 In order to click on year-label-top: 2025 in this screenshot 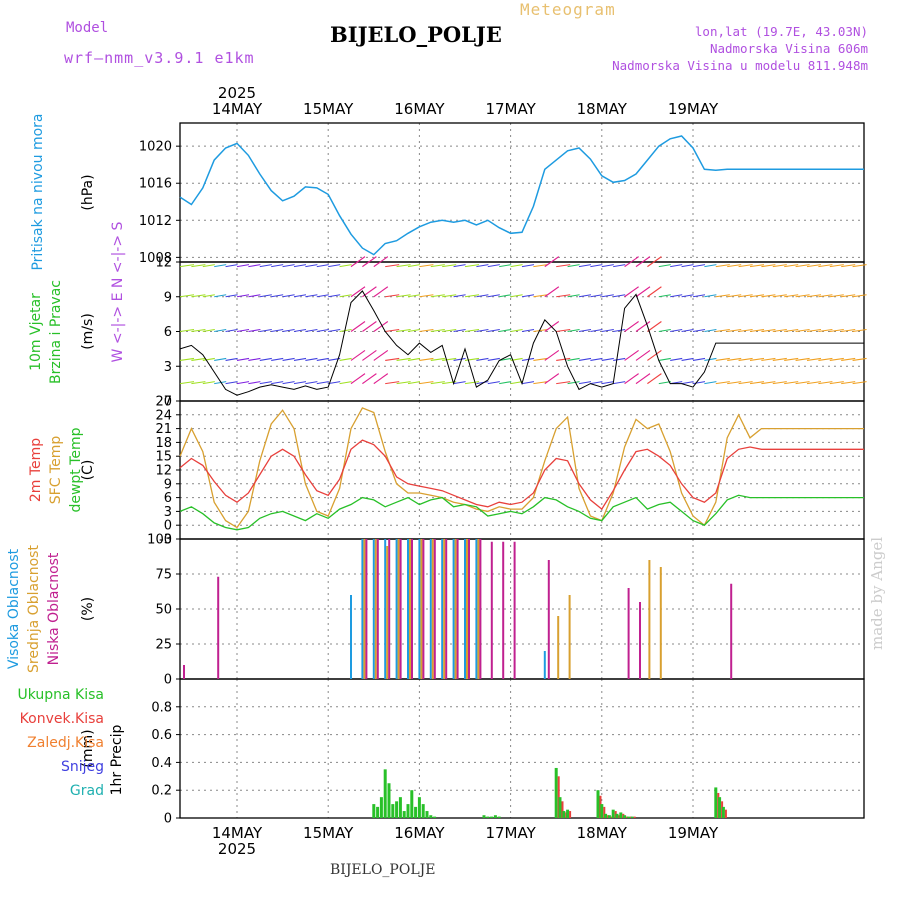, I will do `click(237, 93)`.